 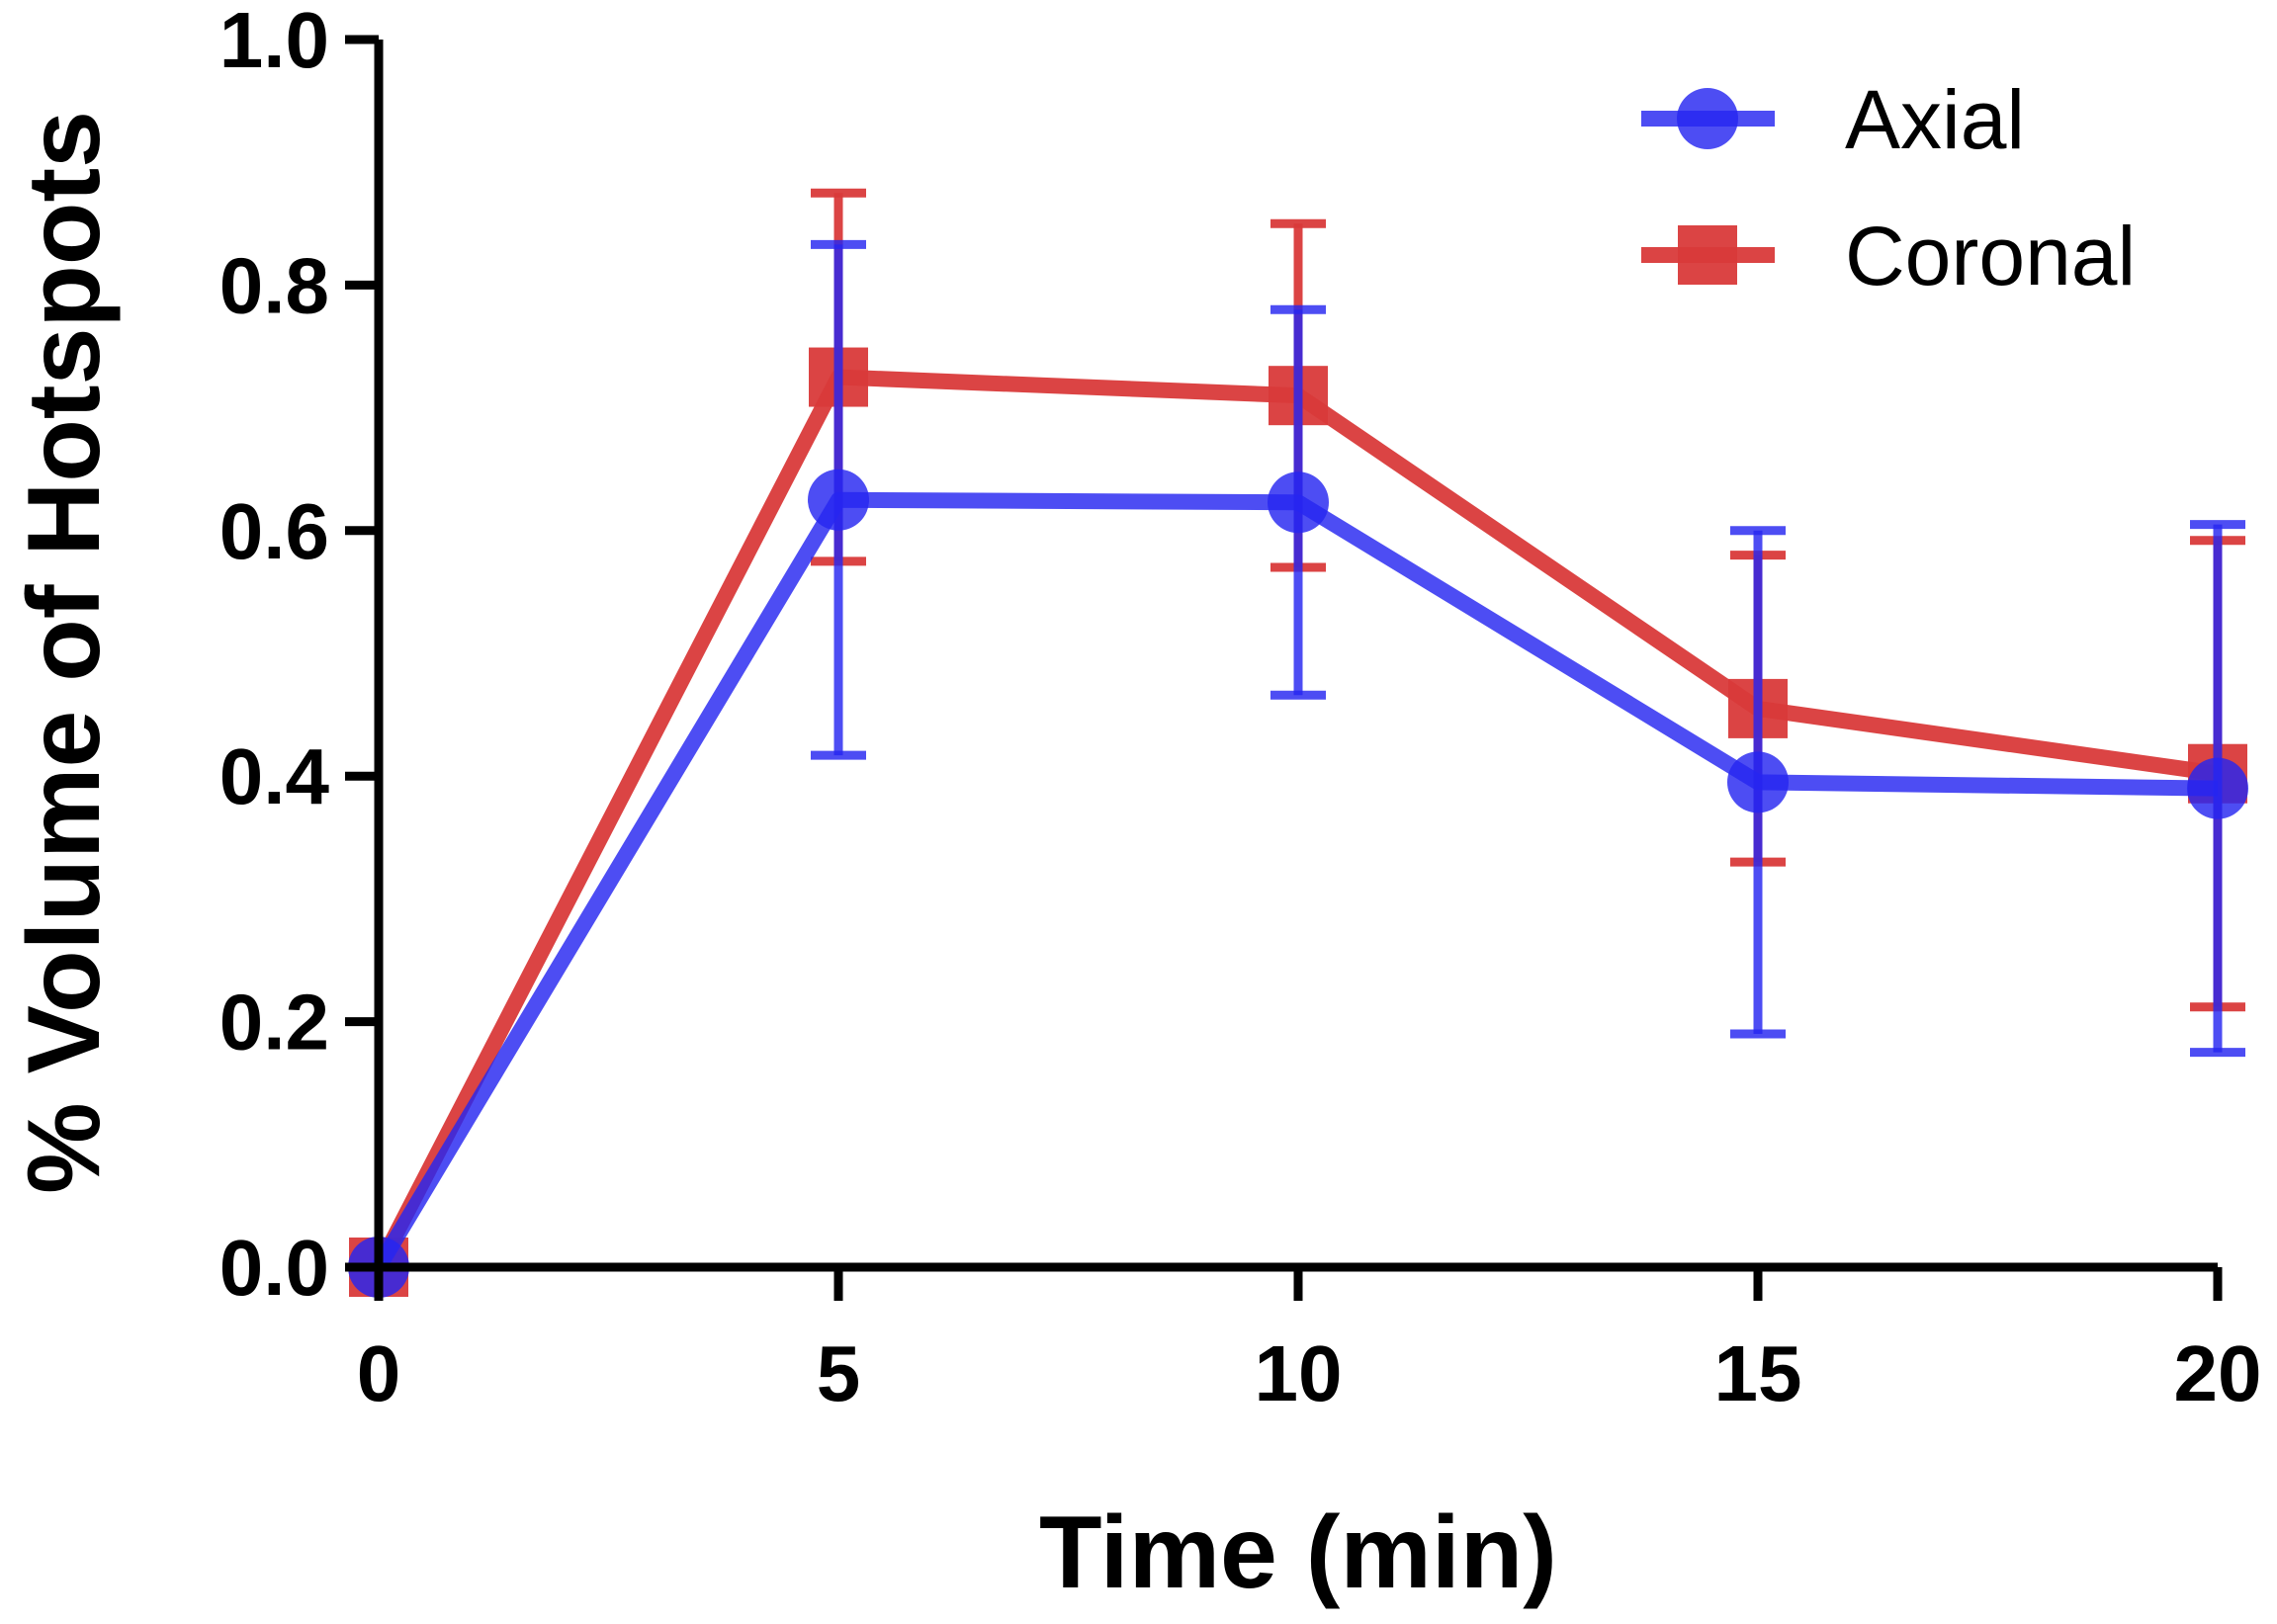 What do you see at coordinates (1707, 119) in the screenshot?
I see `legend-marker-axial` at bounding box center [1707, 119].